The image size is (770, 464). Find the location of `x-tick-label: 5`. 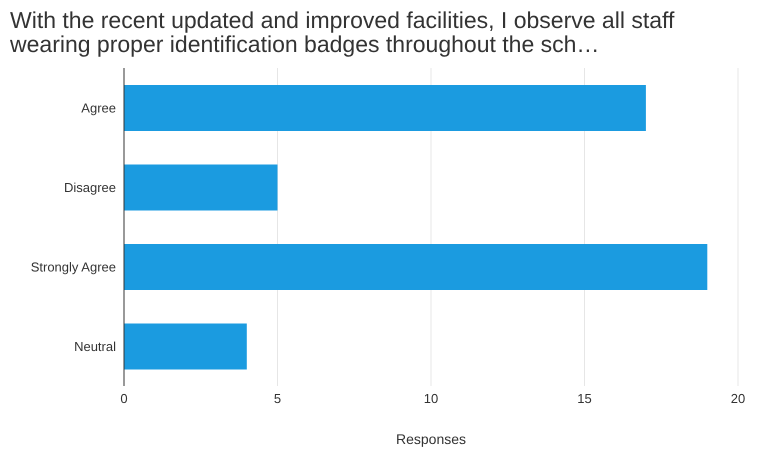

x-tick-label: 5 is located at coordinates (278, 398).